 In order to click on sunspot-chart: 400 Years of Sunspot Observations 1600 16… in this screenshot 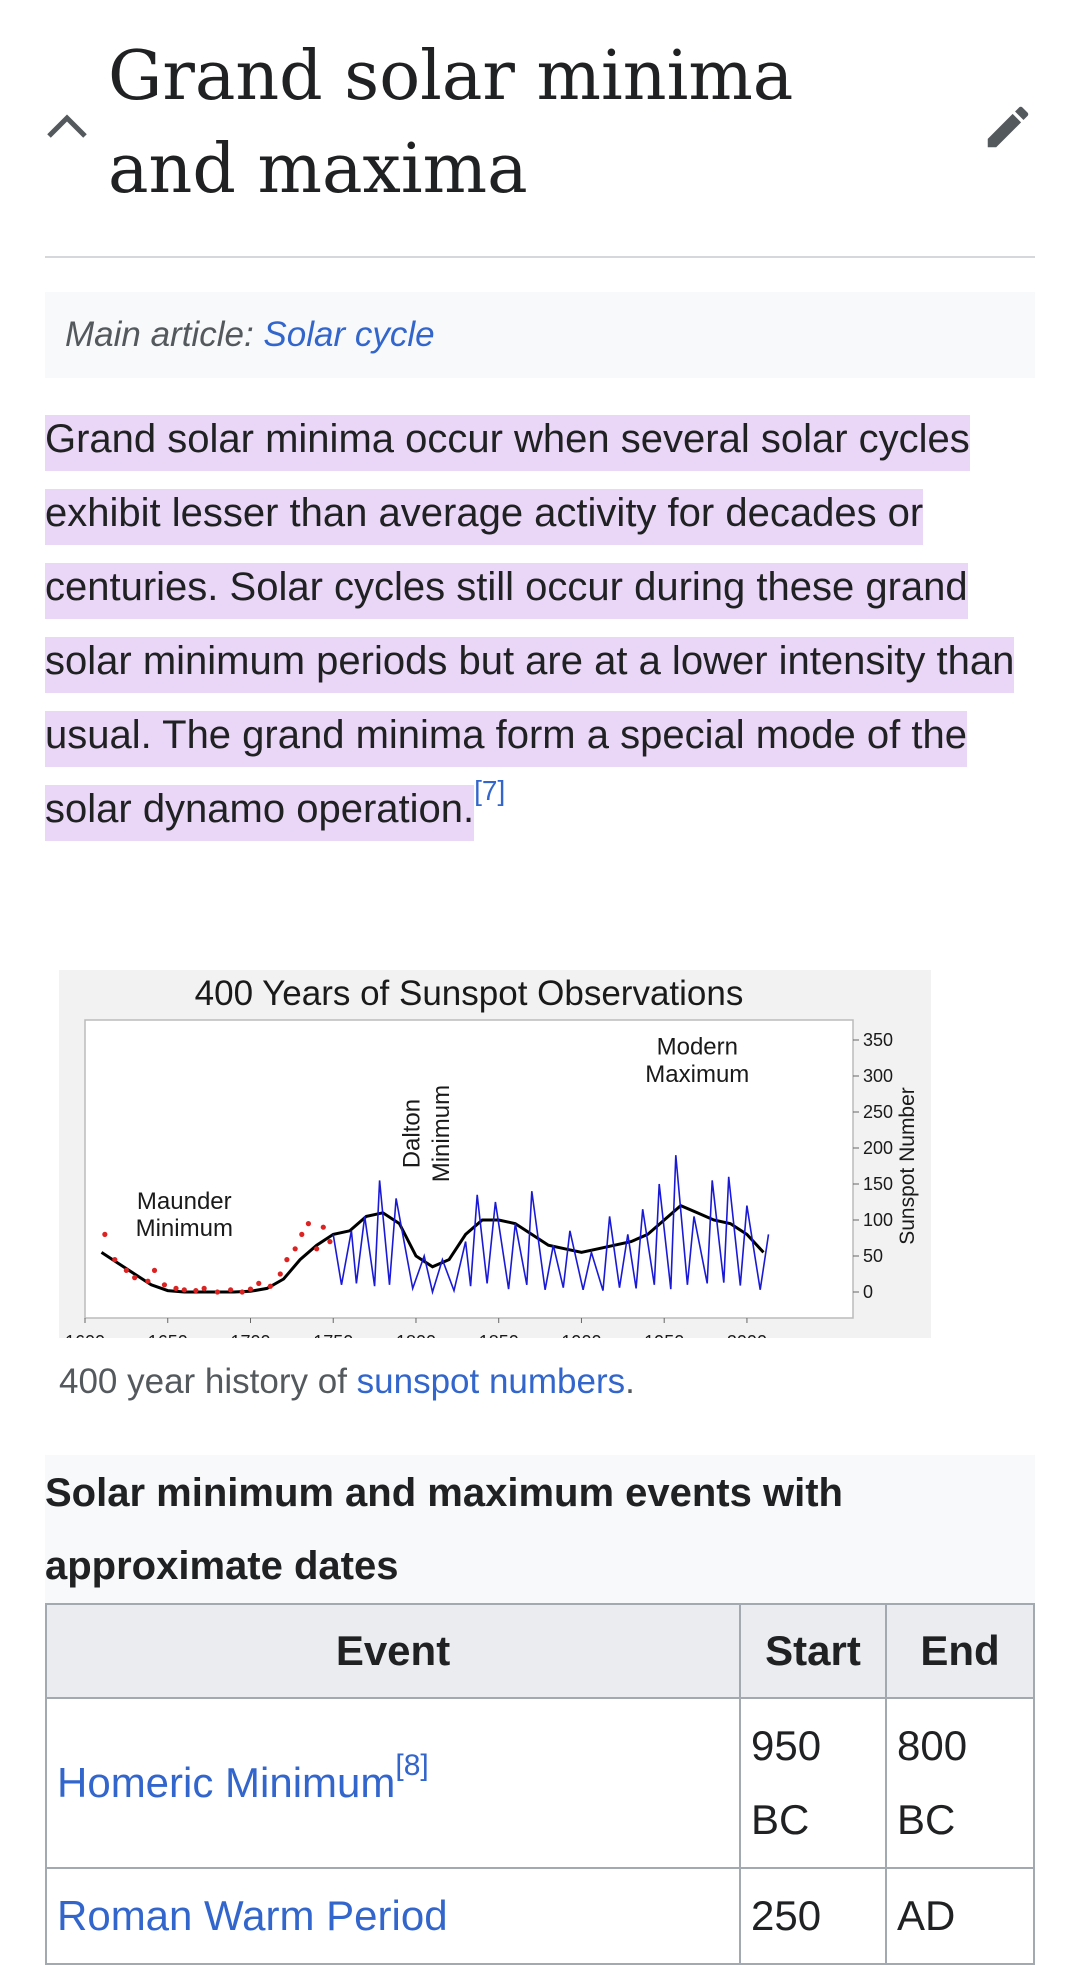, I will do `click(492, 1156)`.